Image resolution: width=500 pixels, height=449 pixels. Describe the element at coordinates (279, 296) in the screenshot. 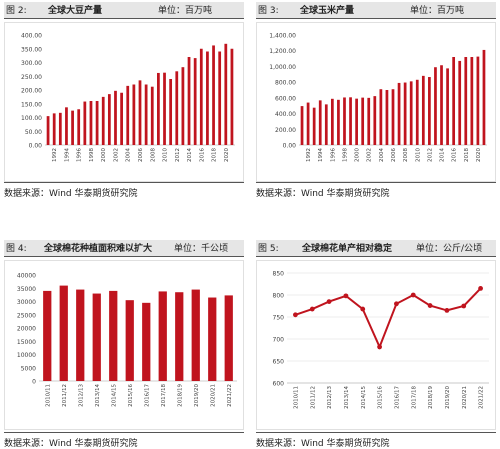

I see `y-tick-label: 800` at that location.